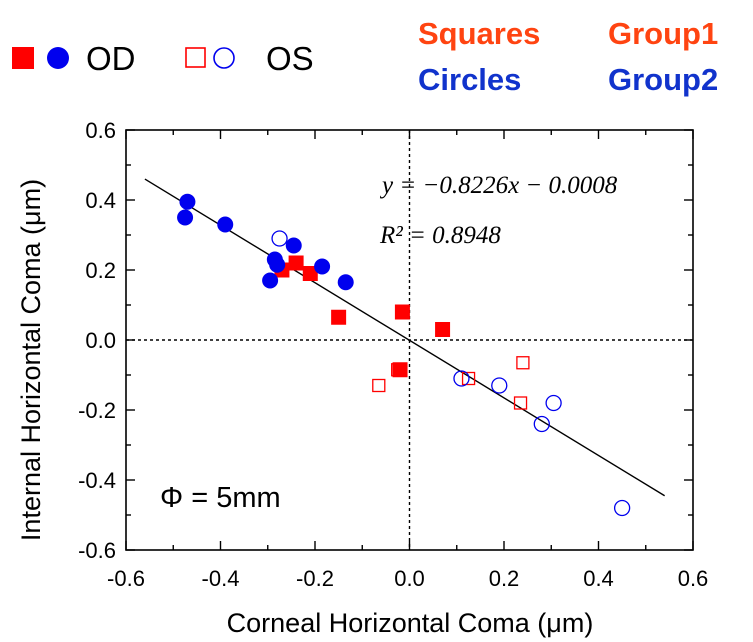 The image size is (753, 642). What do you see at coordinates (126, 578) in the screenshot?
I see `x-tick-label: -0.6` at bounding box center [126, 578].